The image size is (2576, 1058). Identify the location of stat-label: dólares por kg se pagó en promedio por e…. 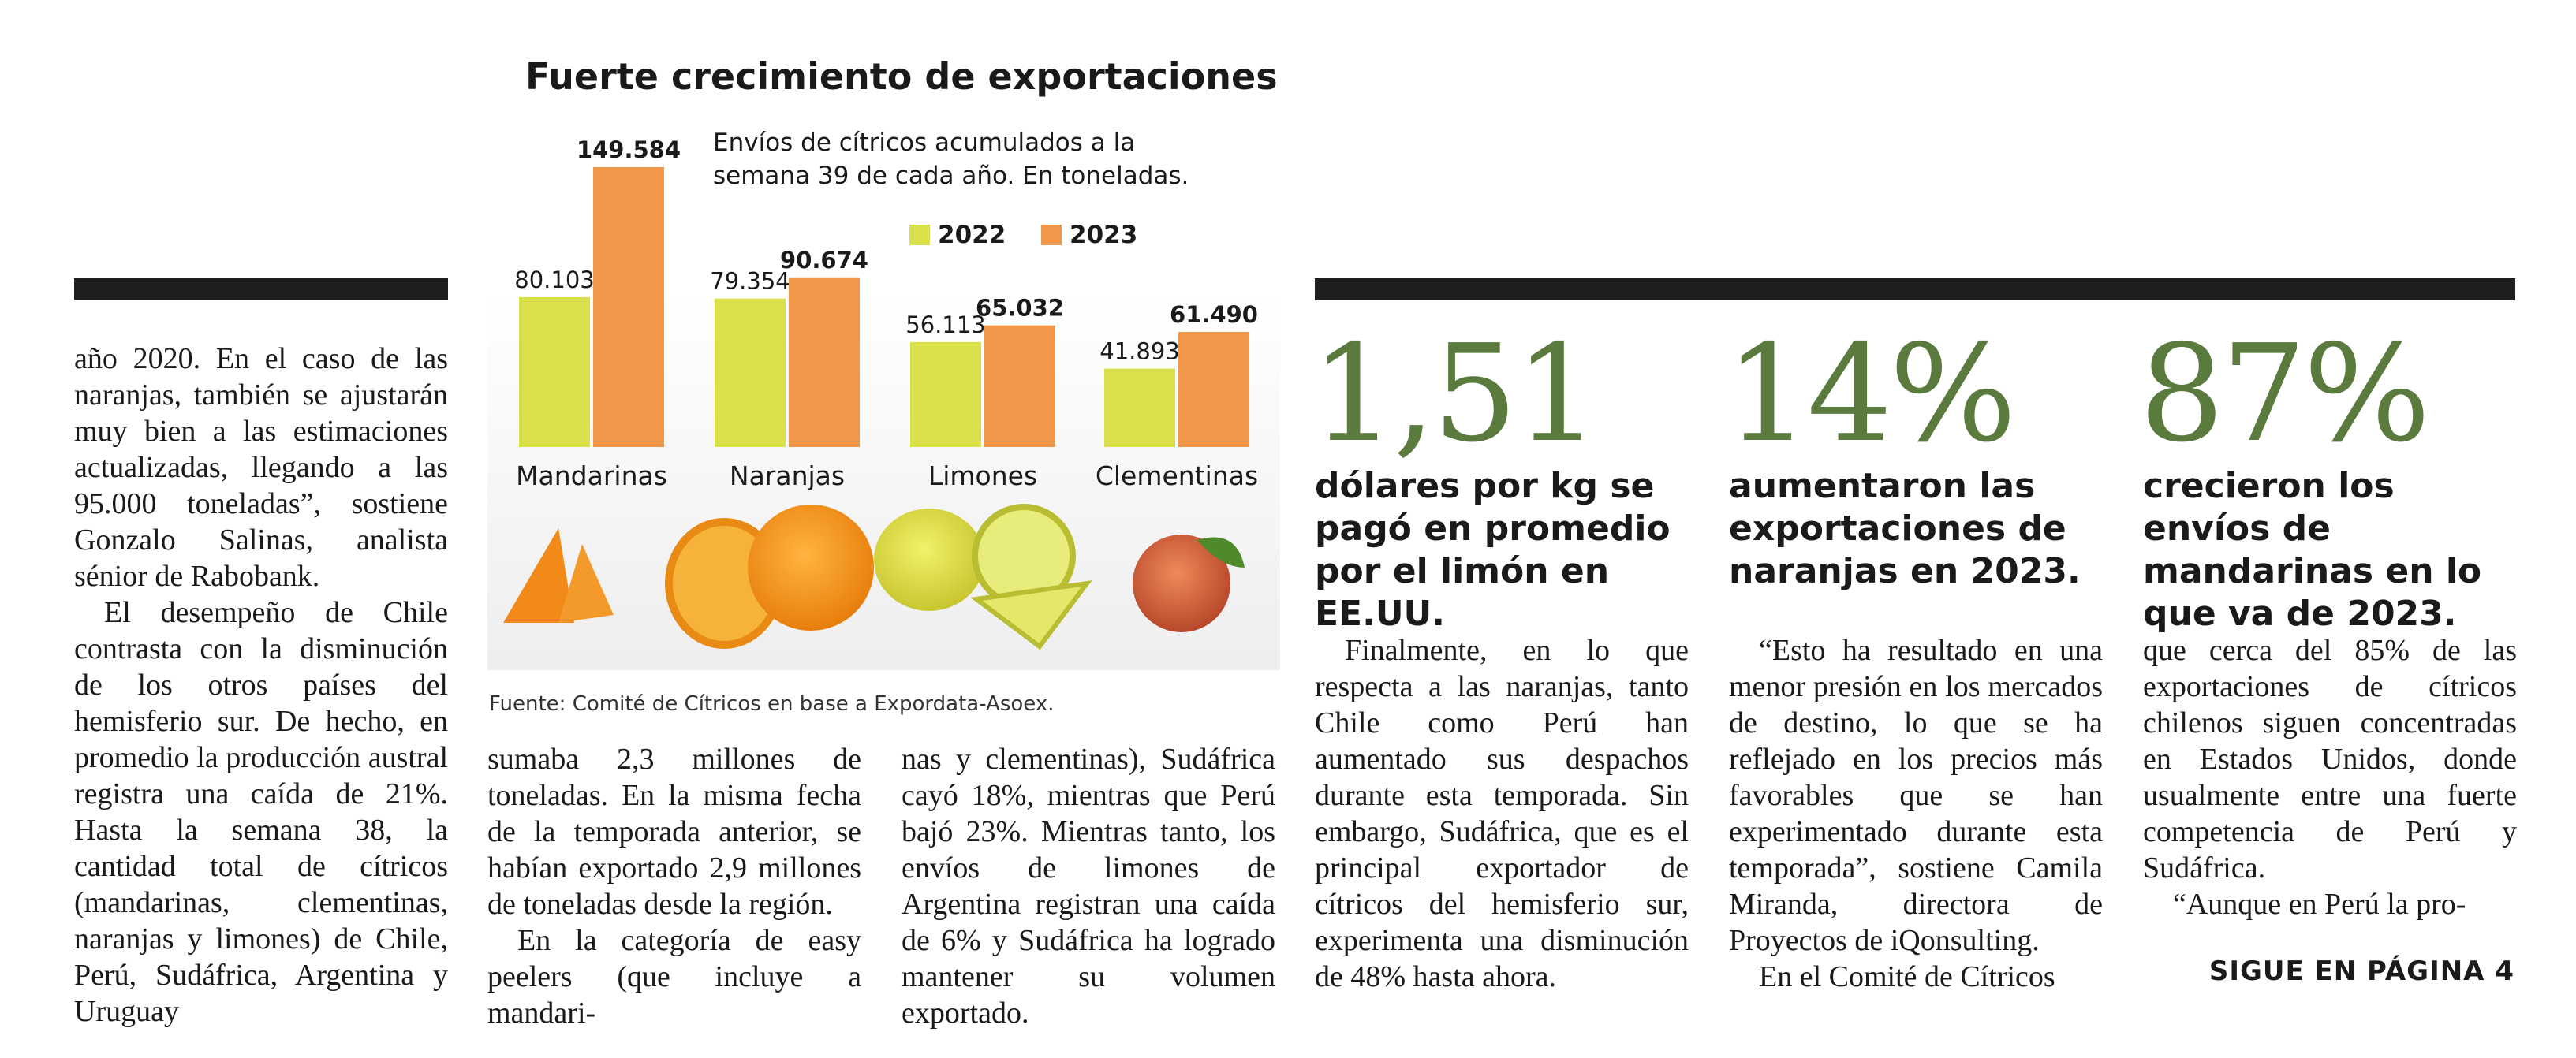
(1493, 550).